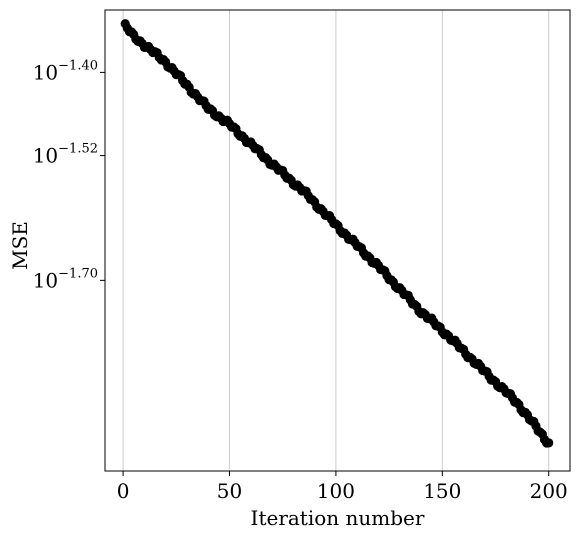 This screenshot has height=538, width=580. I want to click on x-tick-label: 0, so click(123, 491).